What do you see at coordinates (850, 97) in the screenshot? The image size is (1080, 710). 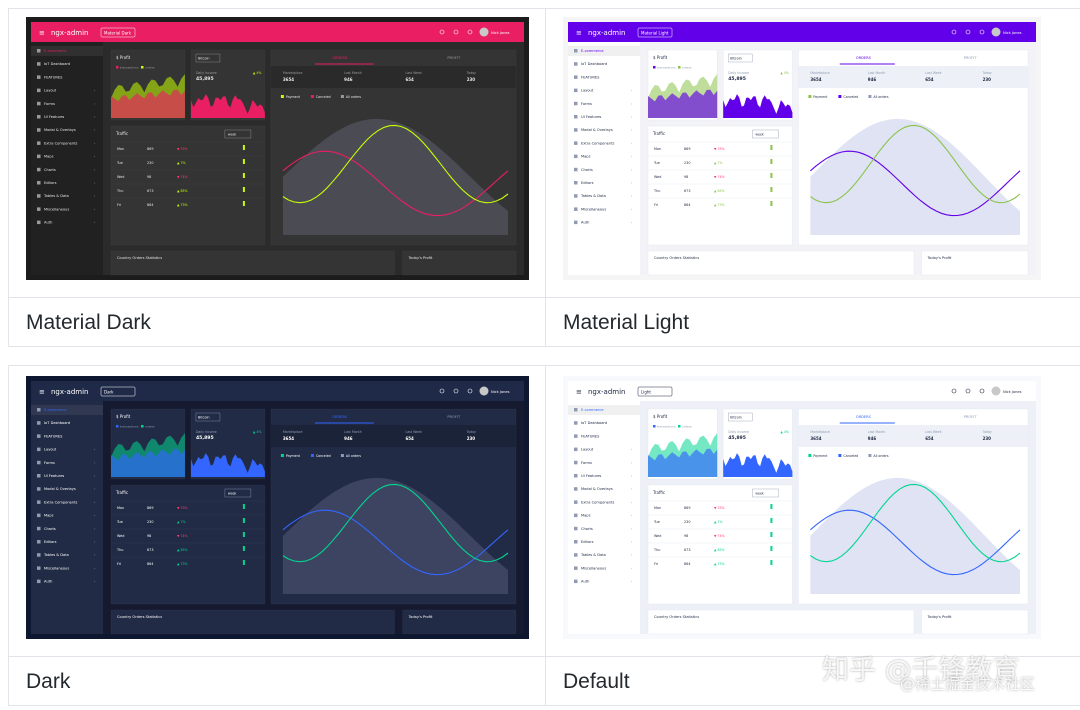 I see `chart-legend-label: Canceled` at bounding box center [850, 97].